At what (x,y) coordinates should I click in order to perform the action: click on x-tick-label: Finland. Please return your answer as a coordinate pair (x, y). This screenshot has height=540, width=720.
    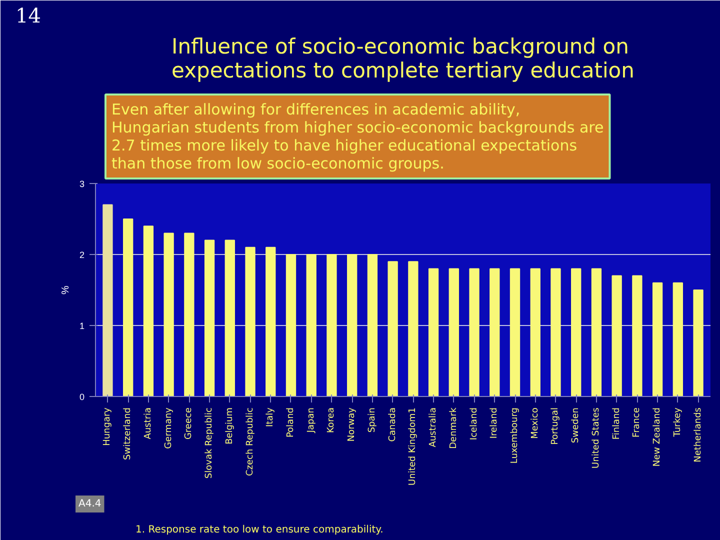
    Looking at the image, I should click on (617, 423).